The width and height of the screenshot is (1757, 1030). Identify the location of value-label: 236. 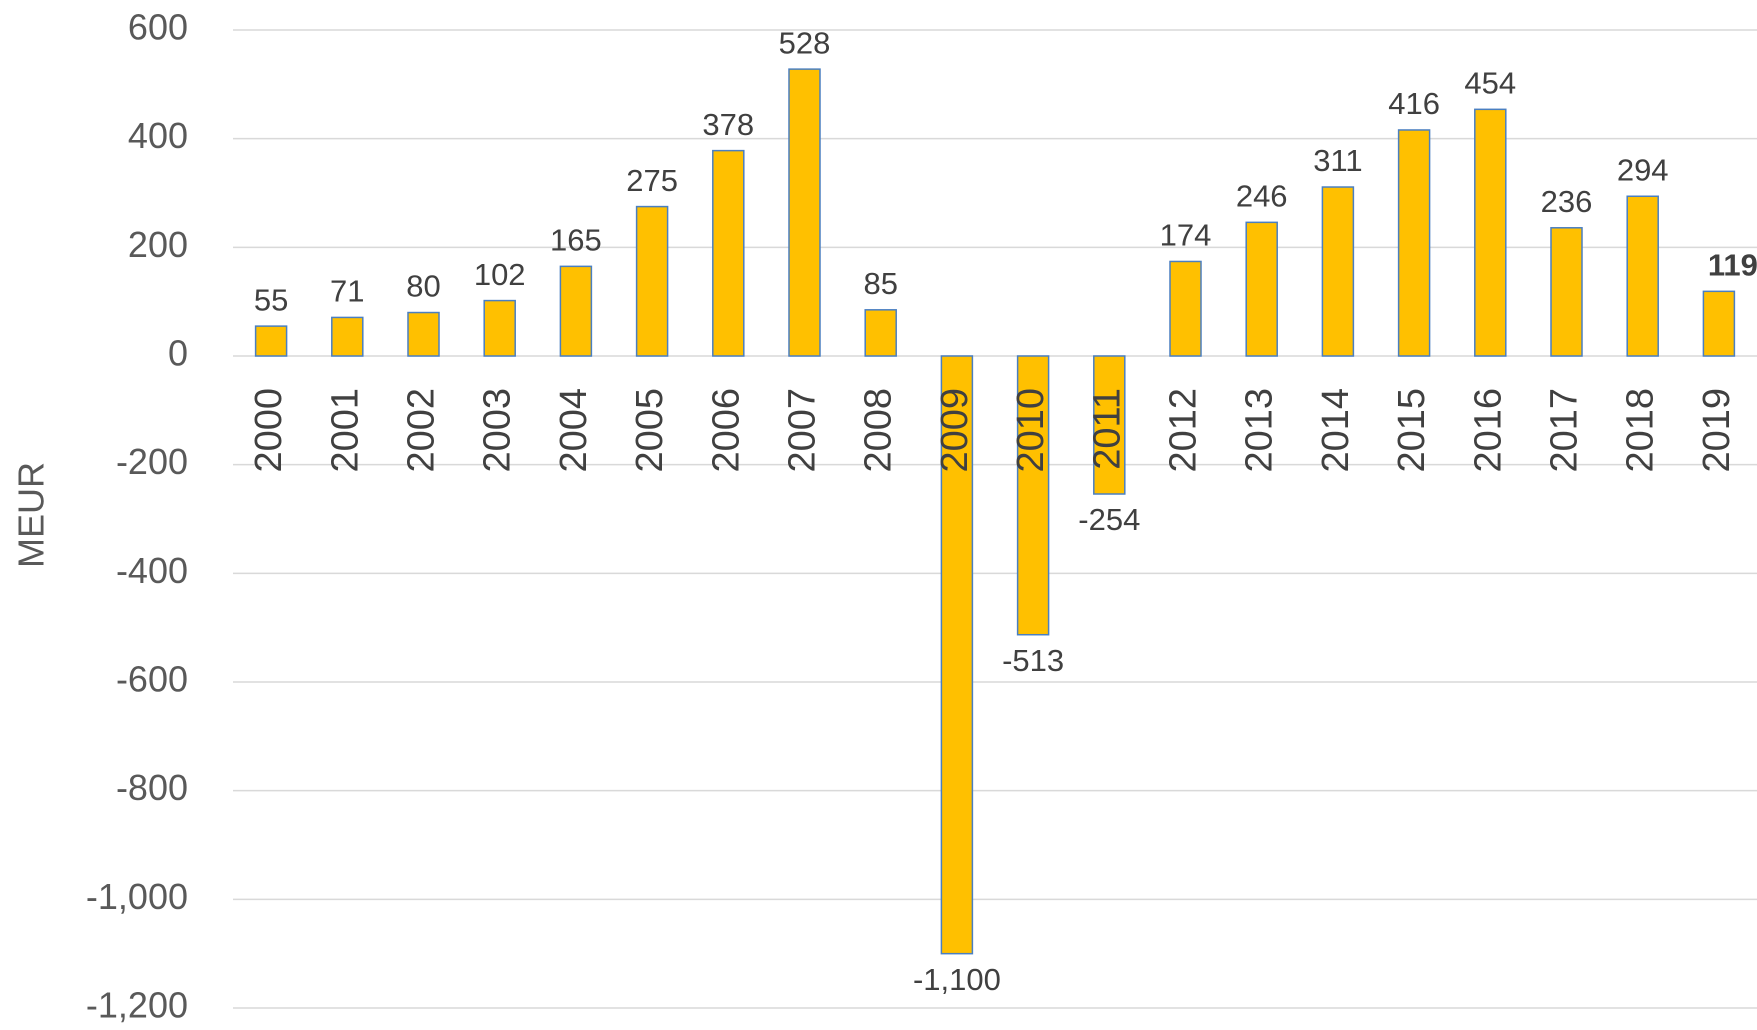
(1567, 201).